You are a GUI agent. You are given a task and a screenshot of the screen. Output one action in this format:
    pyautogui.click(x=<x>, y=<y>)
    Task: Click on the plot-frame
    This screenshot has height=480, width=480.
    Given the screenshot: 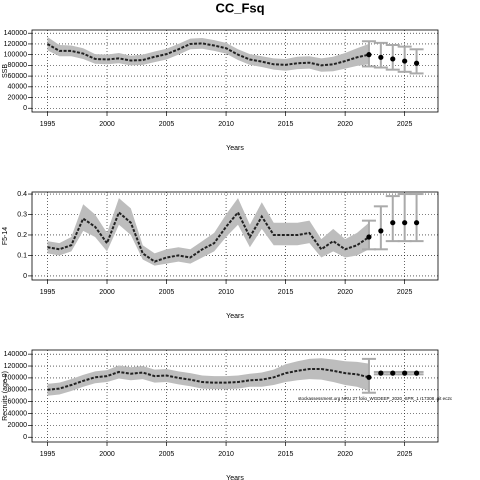 What is the action you would take?
    pyautogui.click(x=235, y=71)
    